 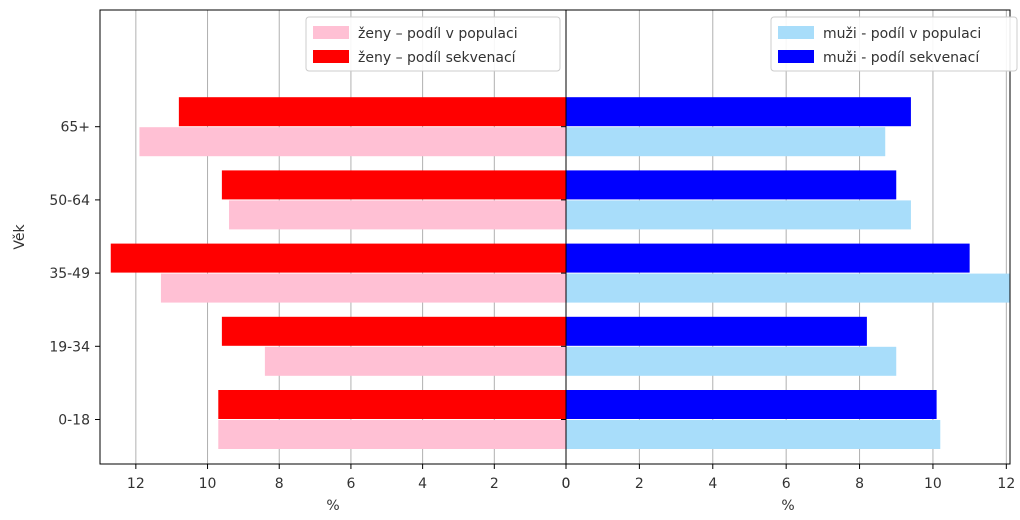 What do you see at coordinates (894, 44) in the screenshot?
I see `legend-right-box` at bounding box center [894, 44].